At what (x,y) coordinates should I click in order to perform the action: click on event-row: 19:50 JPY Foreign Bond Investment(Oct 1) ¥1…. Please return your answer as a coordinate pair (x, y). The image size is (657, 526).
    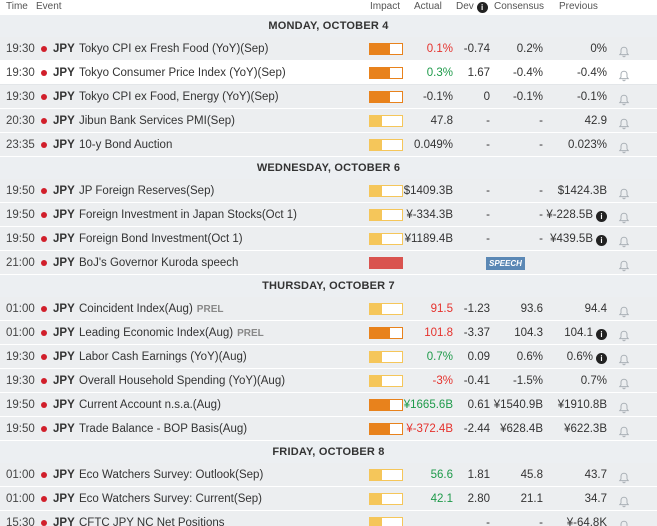
    Looking at the image, I should click on (328, 239).